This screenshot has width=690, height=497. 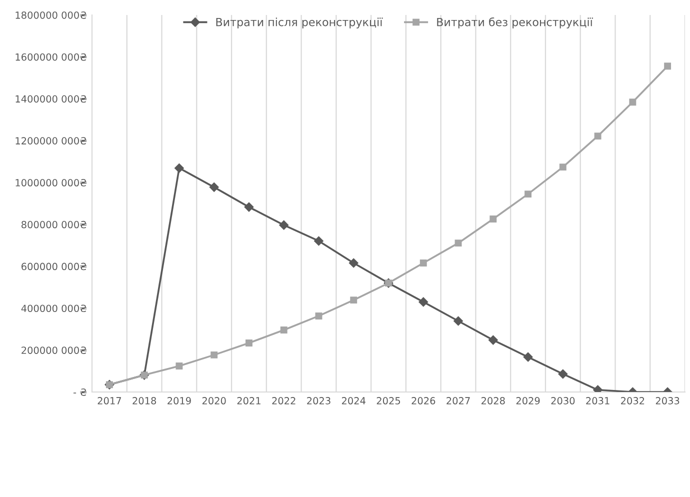 What do you see at coordinates (54, 350) in the screenshot?
I see `y-tick-label: 200000 000₴` at bounding box center [54, 350].